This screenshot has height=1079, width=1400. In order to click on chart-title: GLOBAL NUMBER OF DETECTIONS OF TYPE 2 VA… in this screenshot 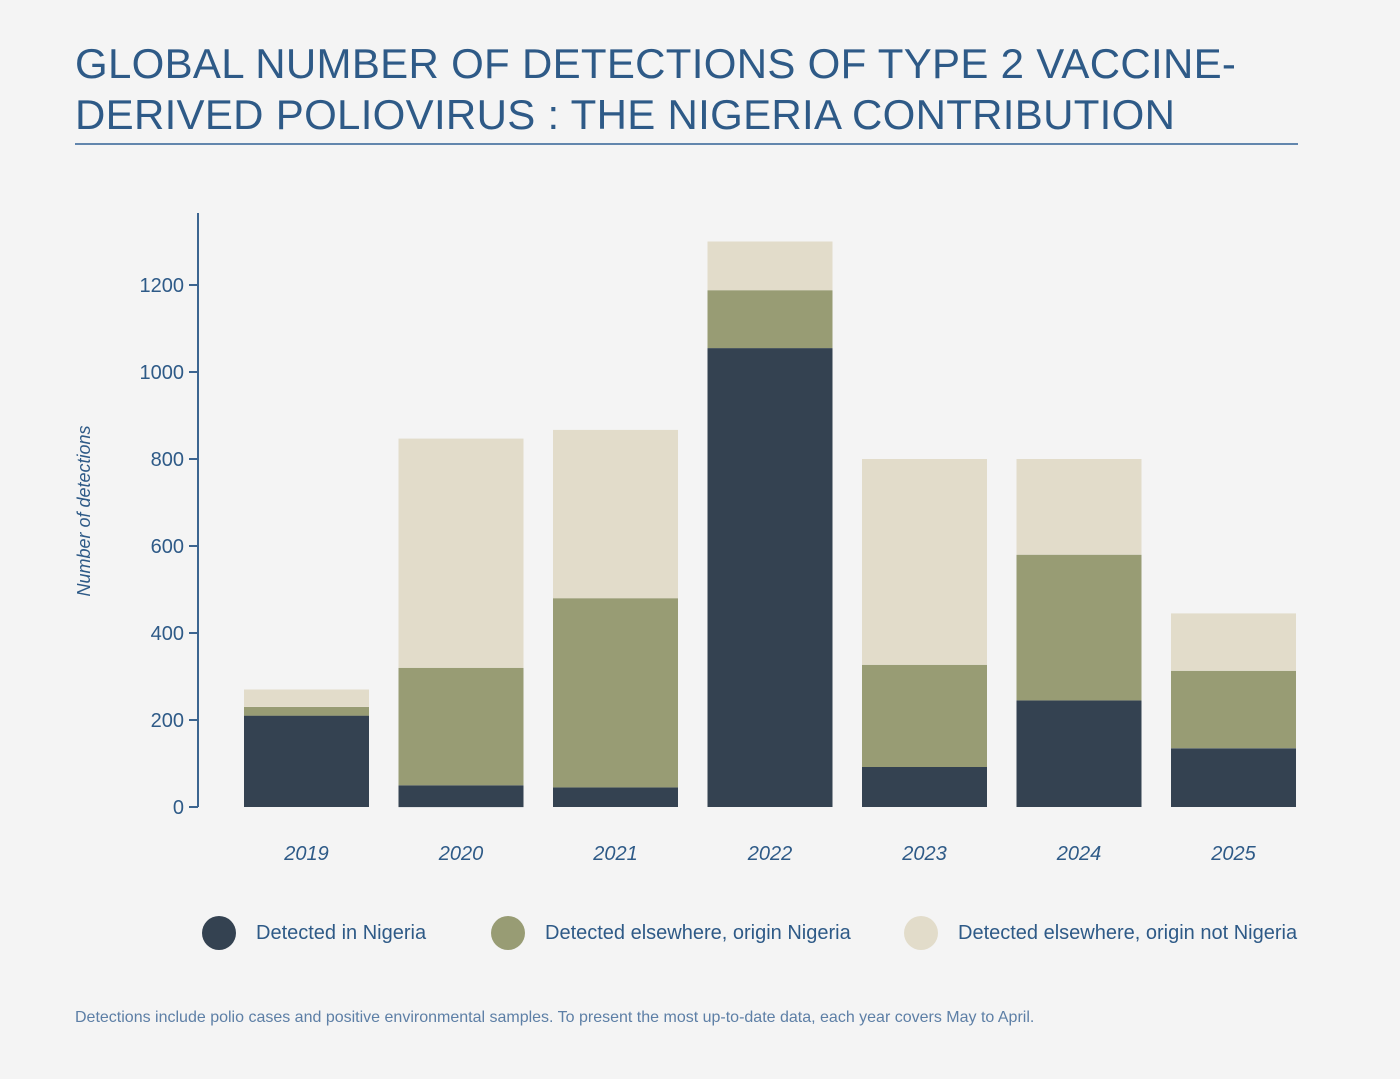, I will do `click(690, 89)`.